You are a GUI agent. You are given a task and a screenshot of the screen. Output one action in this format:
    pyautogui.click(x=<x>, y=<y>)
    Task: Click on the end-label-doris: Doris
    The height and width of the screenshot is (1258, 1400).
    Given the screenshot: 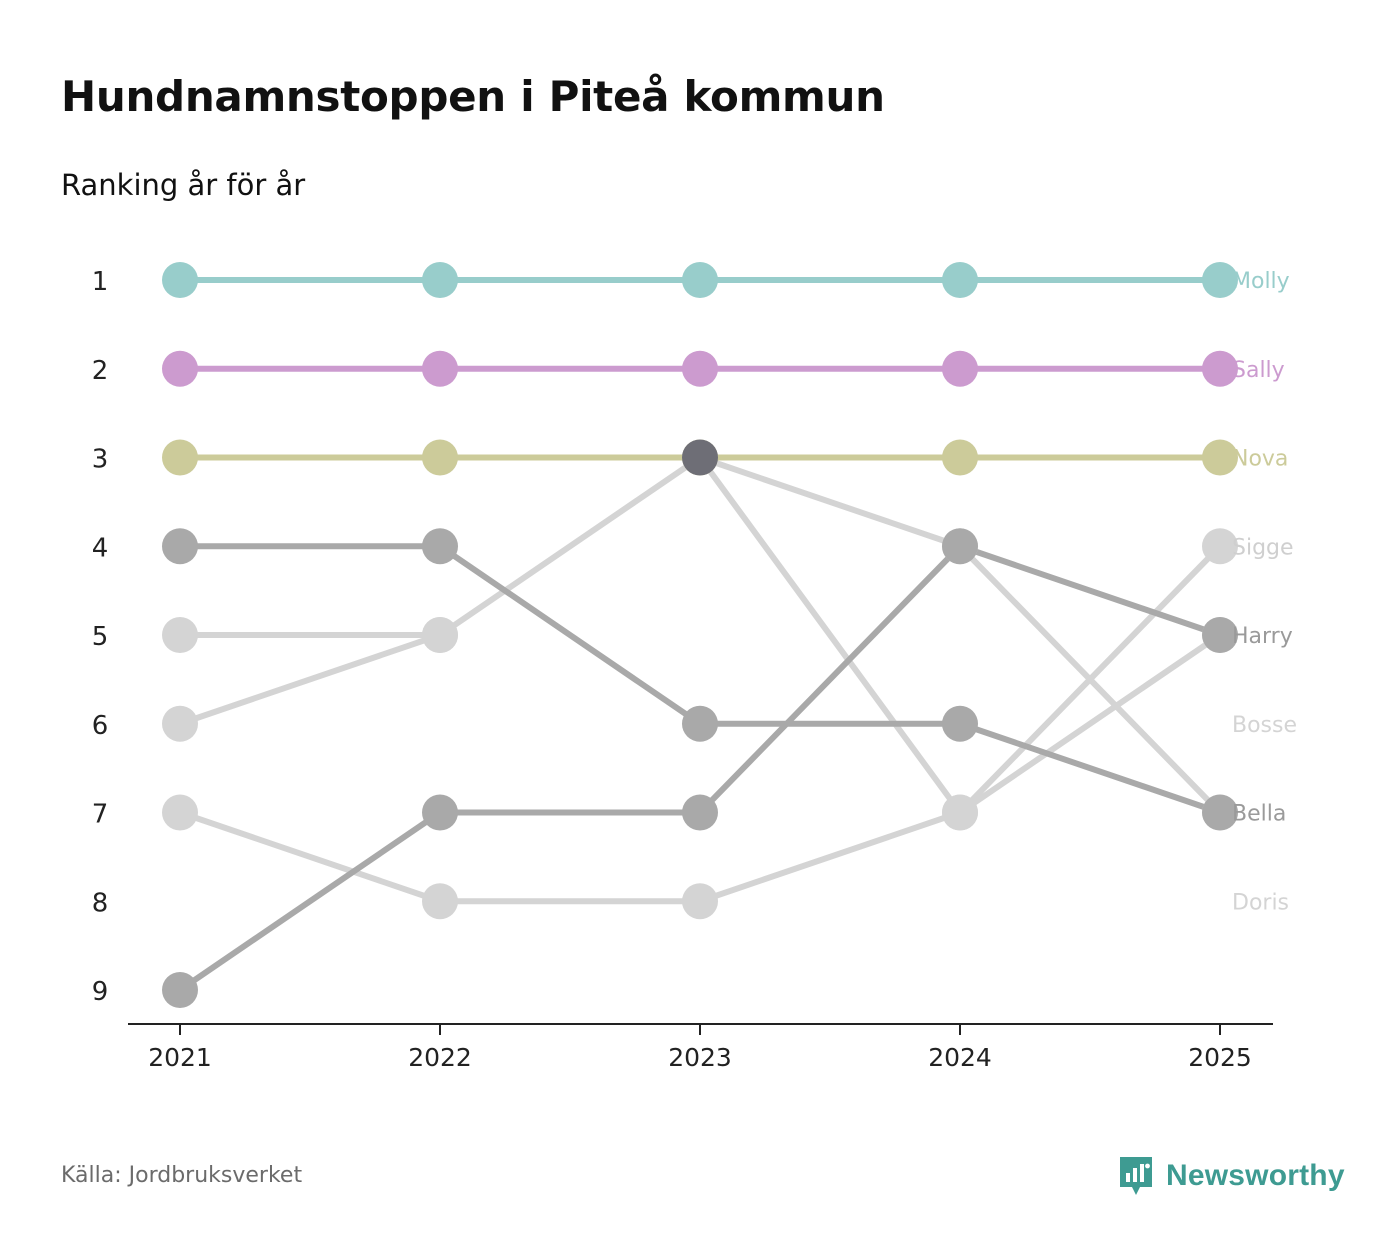 What is the action you would take?
    pyautogui.click(x=1260, y=902)
    